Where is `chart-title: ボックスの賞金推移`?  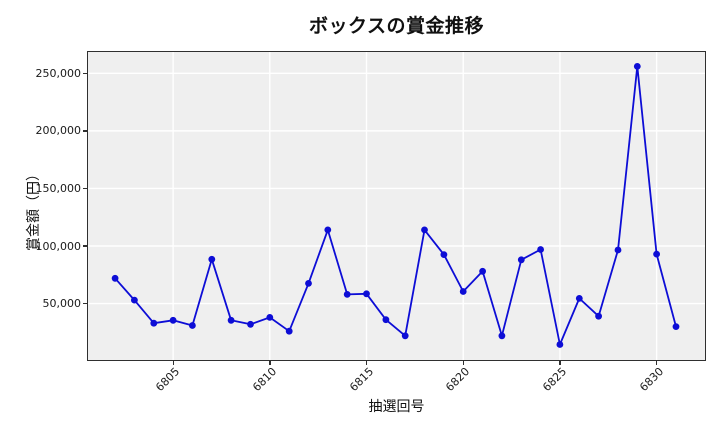 chart-title: ボックスの賞金推移 is located at coordinates (396, 26).